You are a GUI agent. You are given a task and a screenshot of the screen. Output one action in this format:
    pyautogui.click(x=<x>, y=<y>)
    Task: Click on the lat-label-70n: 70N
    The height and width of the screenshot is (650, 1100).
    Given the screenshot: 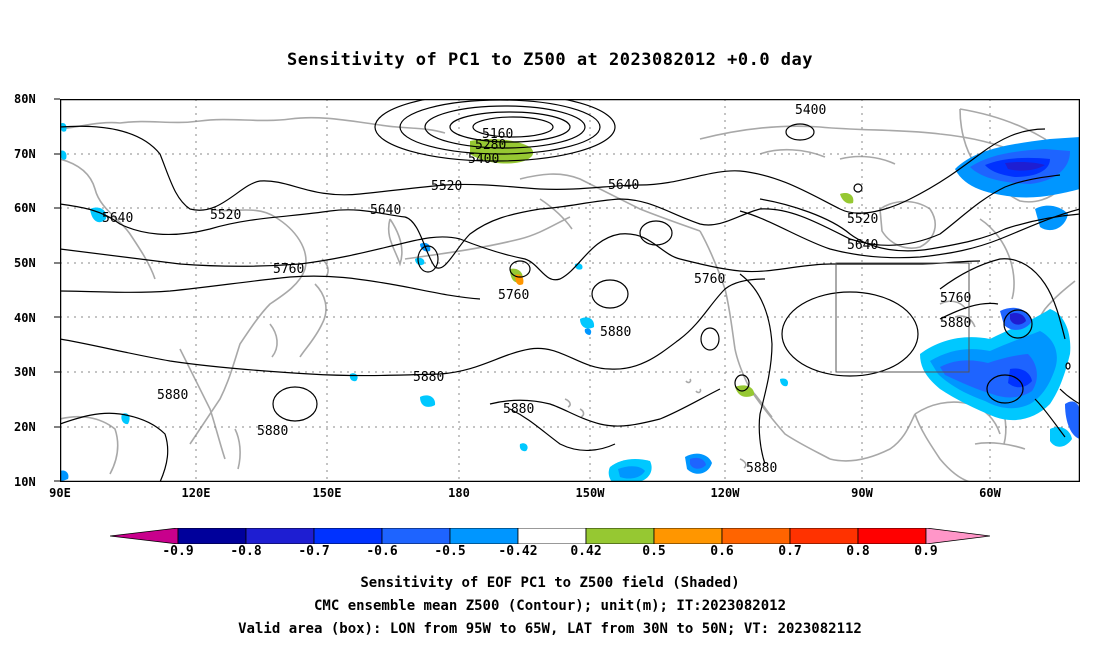 What is the action you would take?
    pyautogui.click(x=25, y=154)
    